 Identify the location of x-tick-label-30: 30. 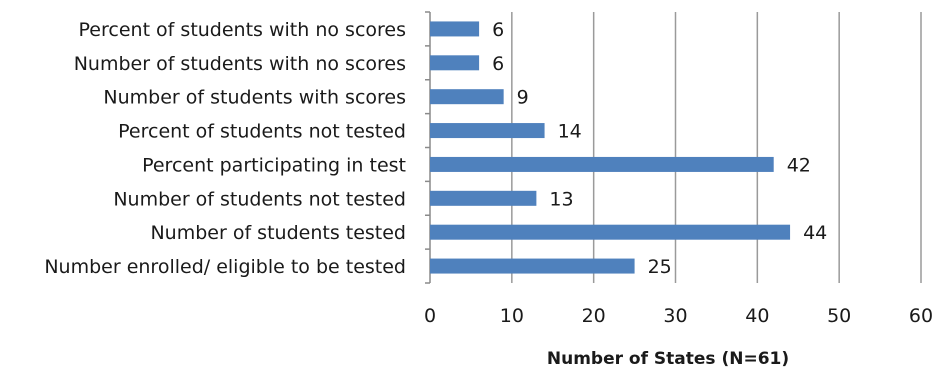
(675, 316).